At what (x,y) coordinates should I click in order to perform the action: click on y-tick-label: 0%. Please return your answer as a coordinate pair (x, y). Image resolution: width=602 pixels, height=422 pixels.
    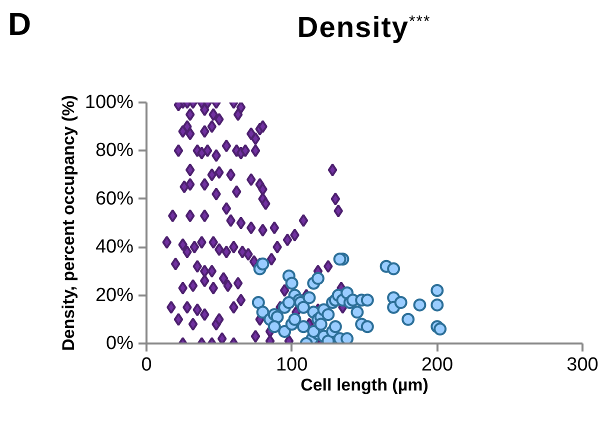
    Looking at the image, I should click on (120, 343).